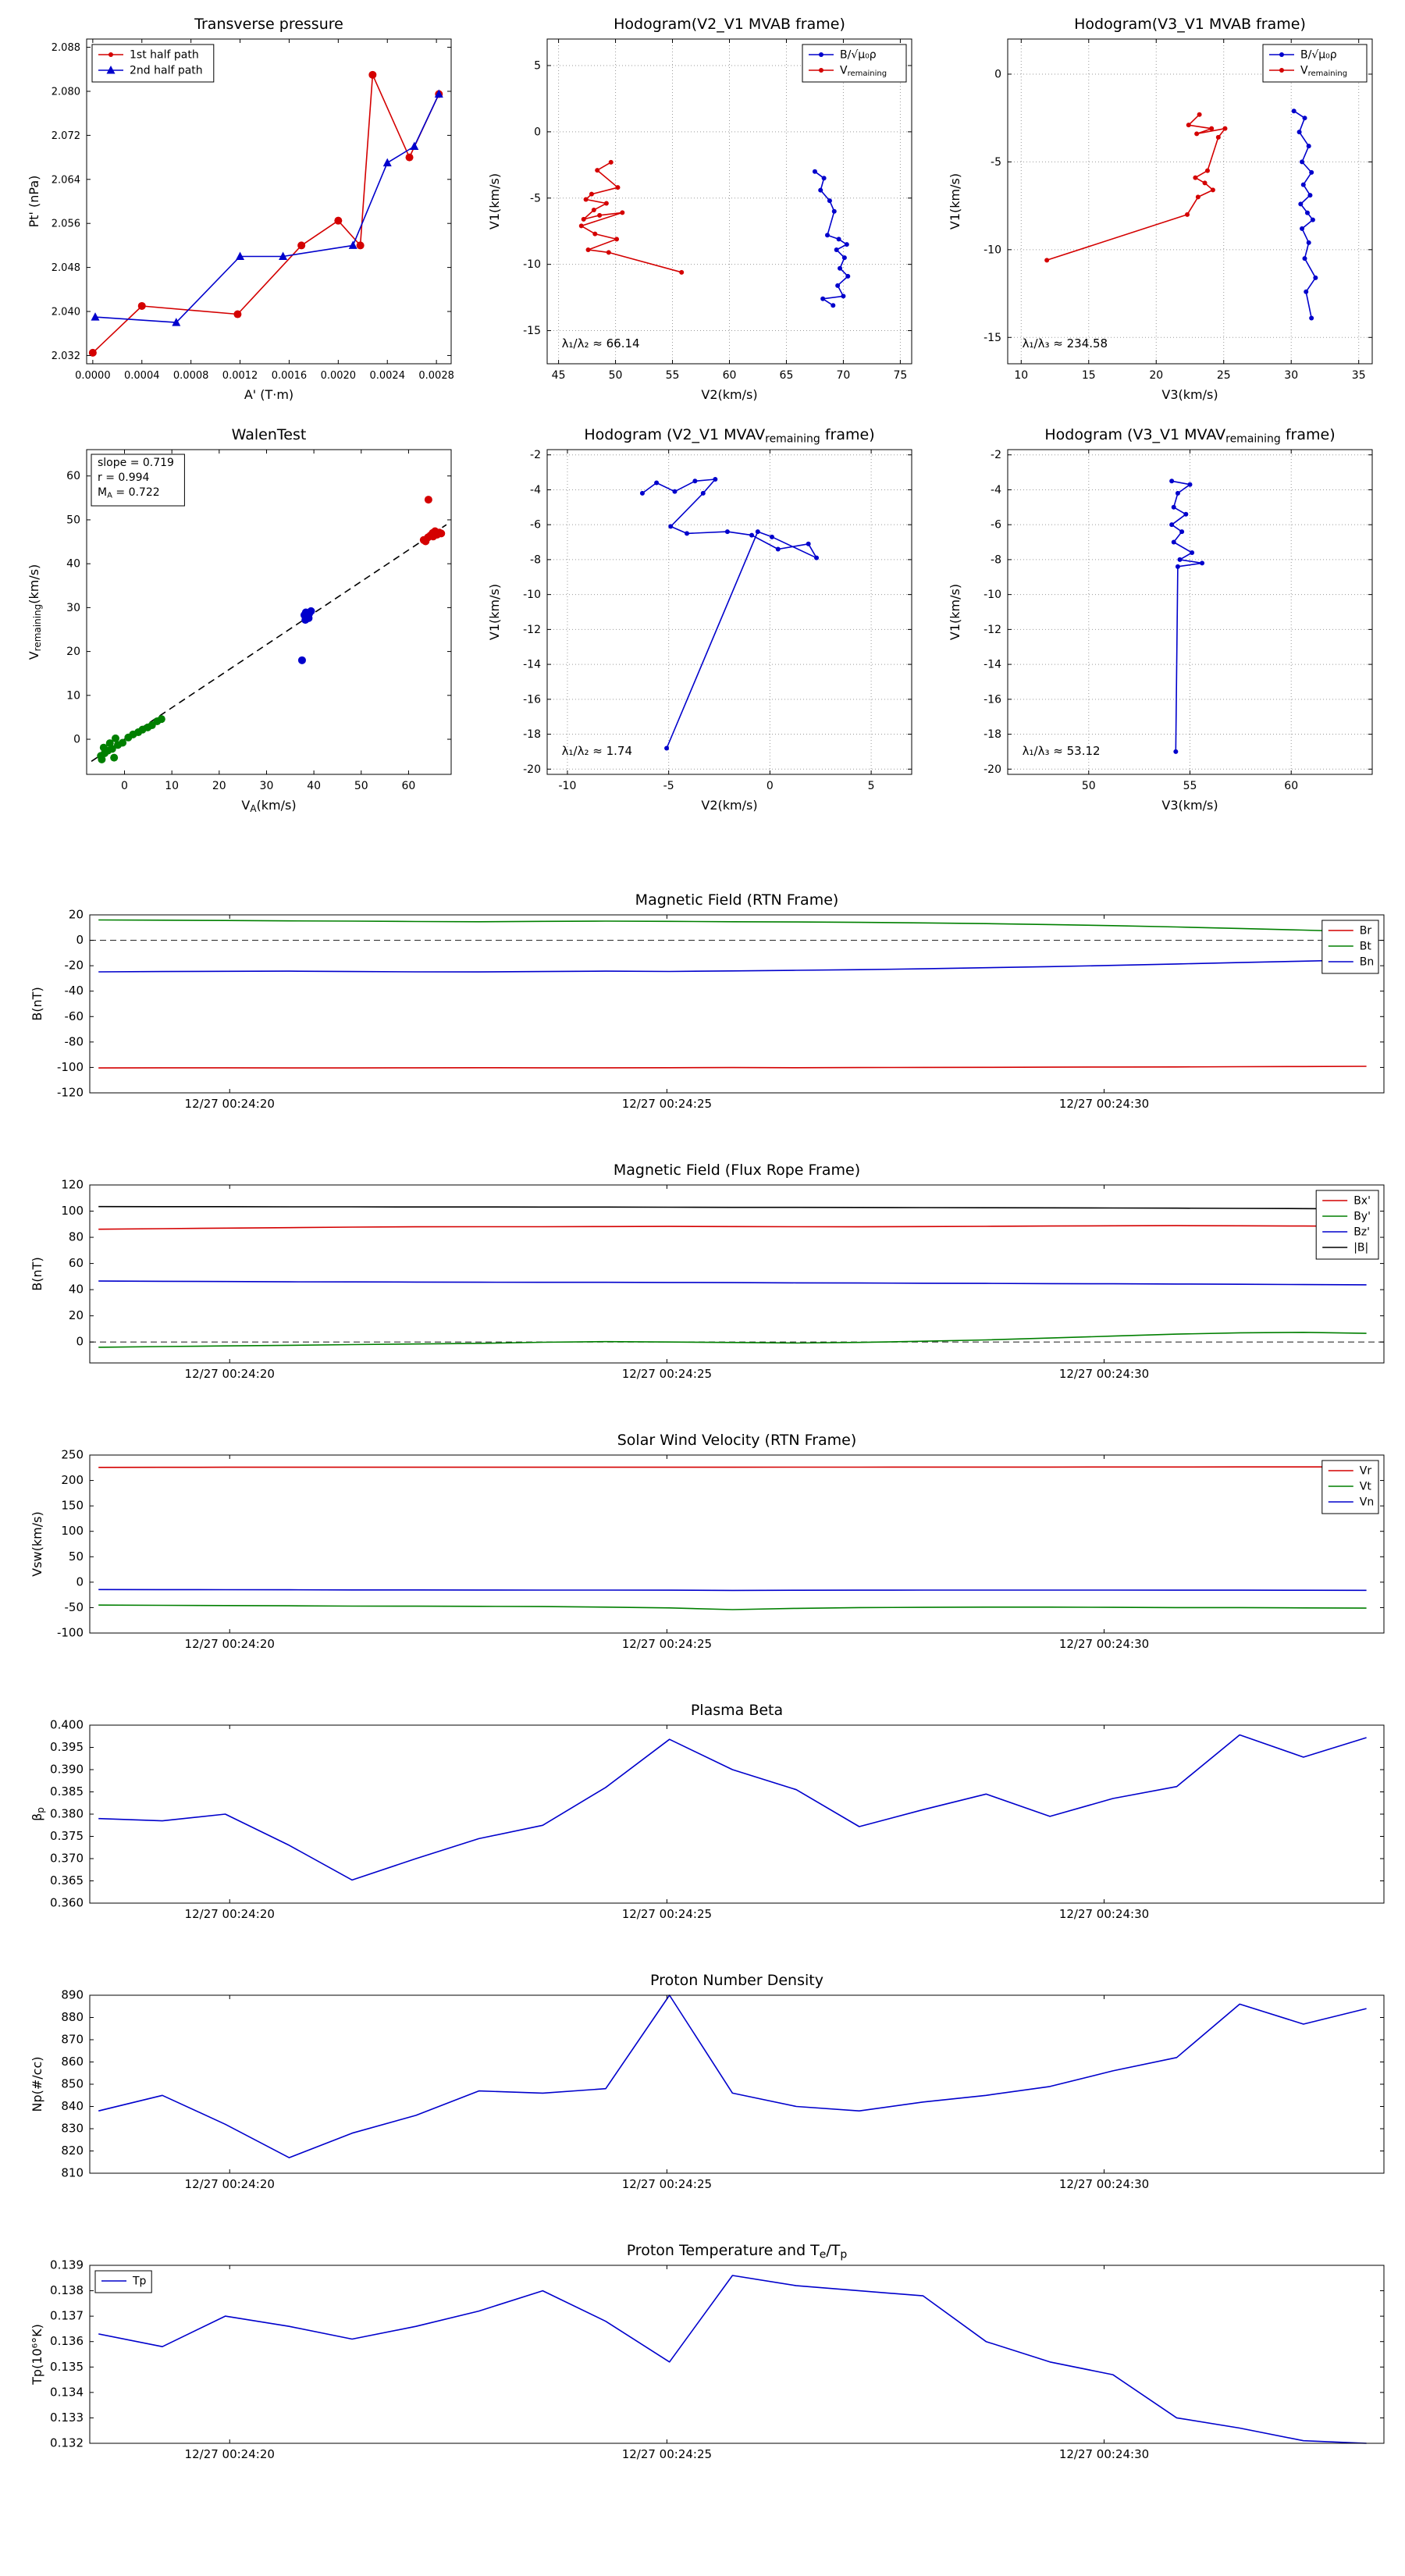 The height and width of the screenshot is (2576, 1405). What do you see at coordinates (72, 2062) in the screenshot?
I see `svg-text: 860` at bounding box center [72, 2062].